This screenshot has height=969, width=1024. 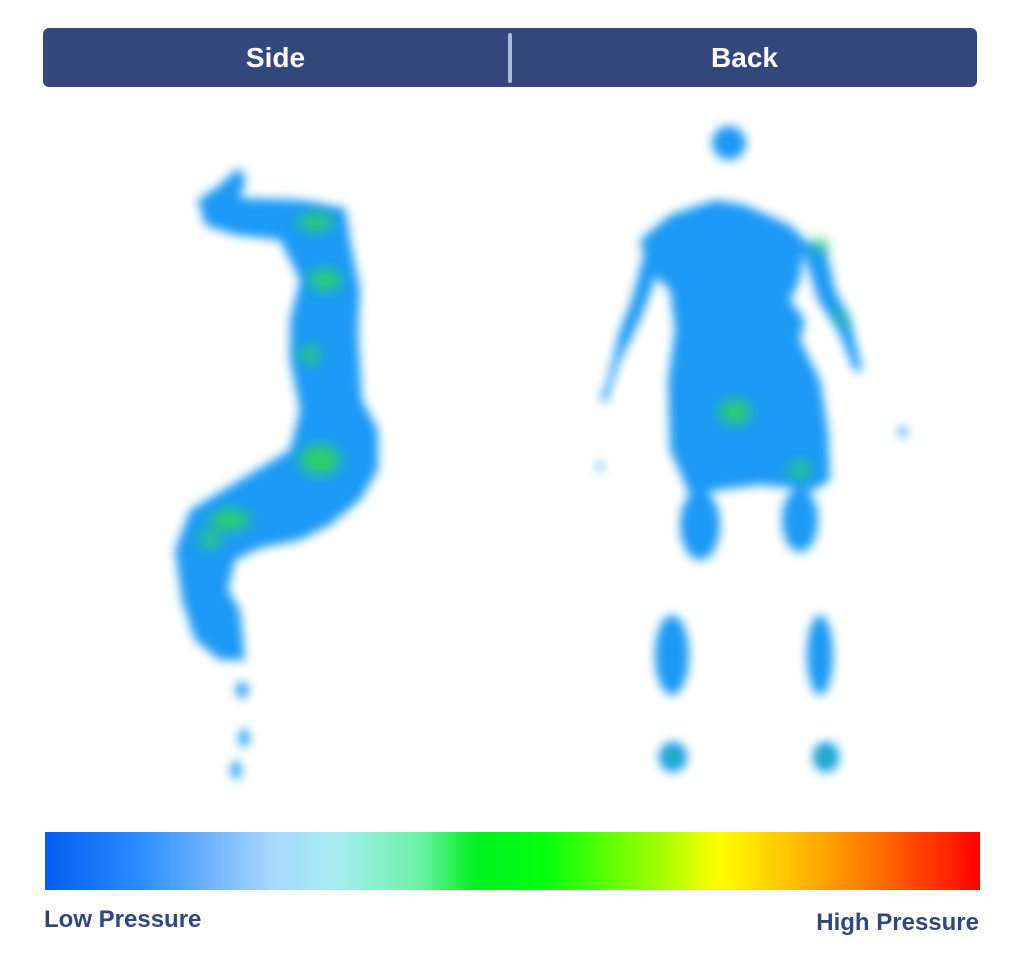 I want to click on tab-back: Back, so click(x=744, y=57).